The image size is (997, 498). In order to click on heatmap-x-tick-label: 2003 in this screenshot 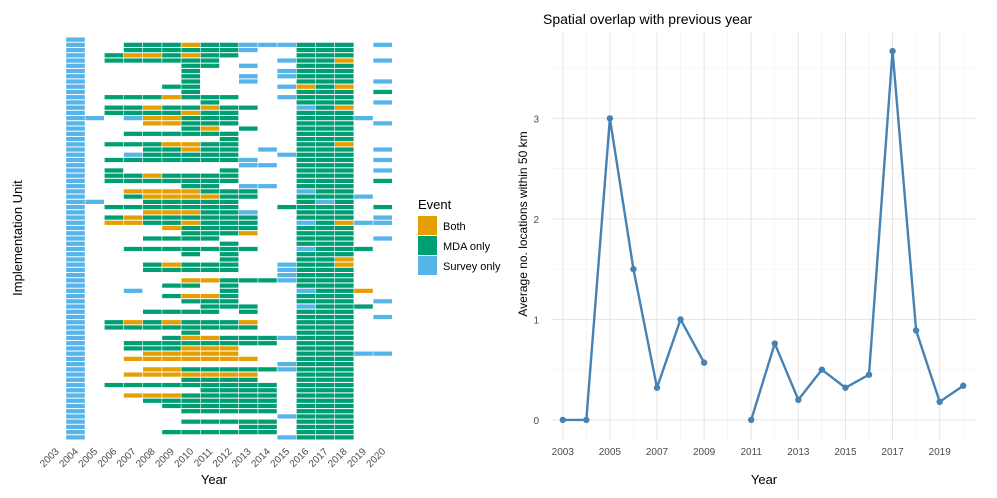, I will do `click(50, 458)`.